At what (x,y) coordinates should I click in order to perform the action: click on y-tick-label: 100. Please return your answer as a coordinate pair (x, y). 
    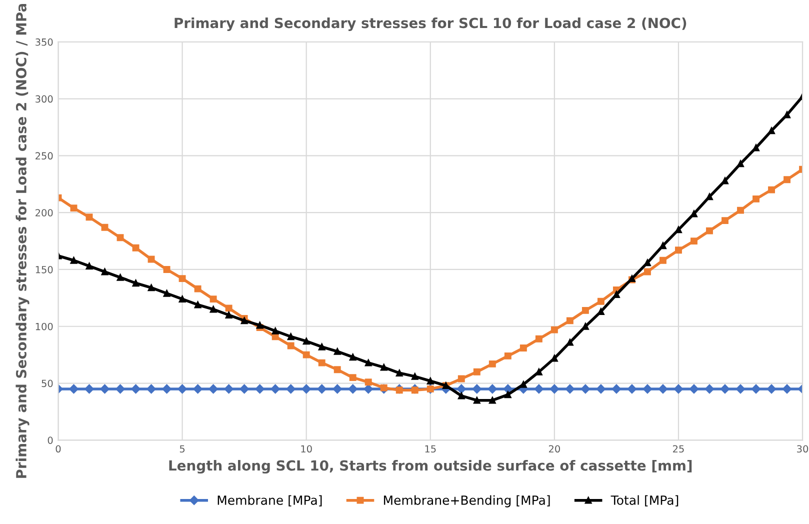
    Looking at the image, I should click on (44, 326).